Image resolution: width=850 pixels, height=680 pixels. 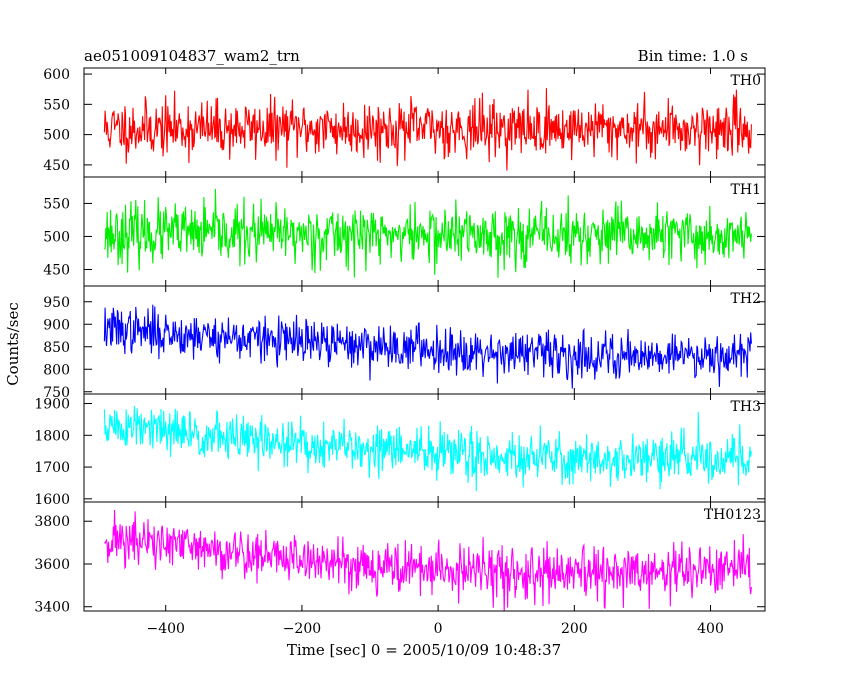 What do you see at coordinates (428, 233) in the screenshot?
I see `series-line-th1` at bounding box center [428, 233].